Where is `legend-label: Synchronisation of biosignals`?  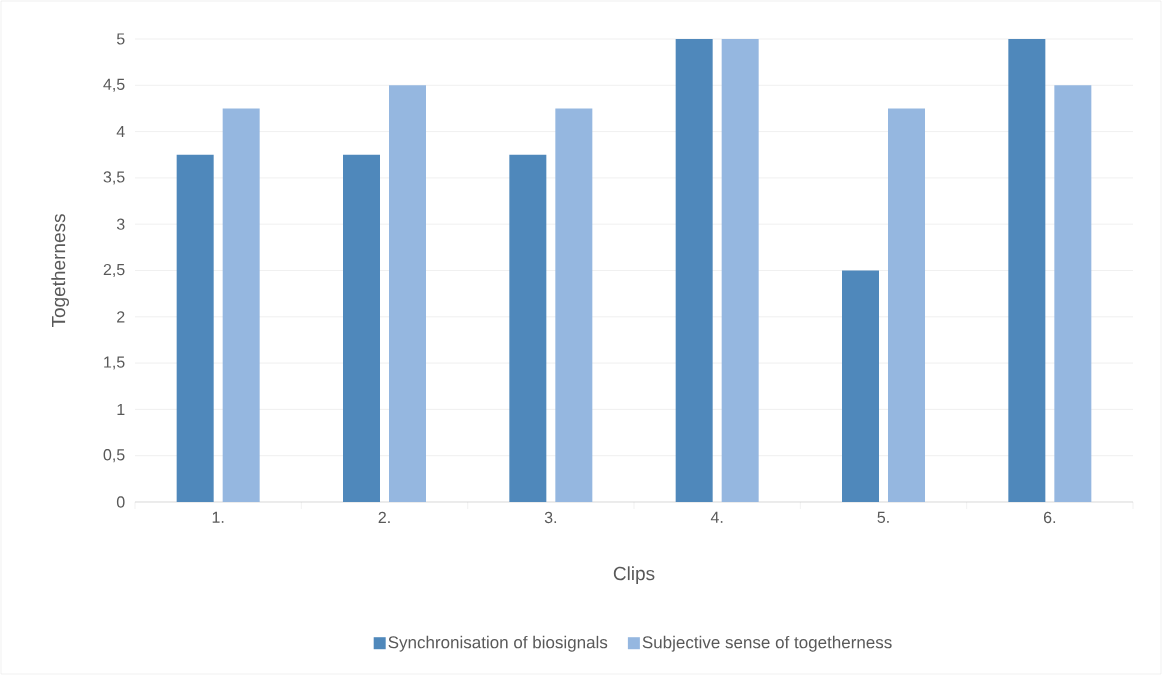
legend-label: Synchronisation of biosignals is located at coordinates (498, 643).